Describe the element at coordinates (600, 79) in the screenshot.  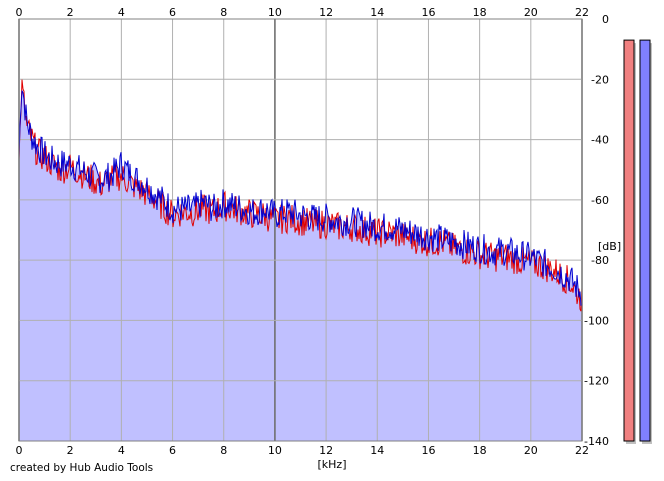
I see `y-tick-label: -20` at that location.